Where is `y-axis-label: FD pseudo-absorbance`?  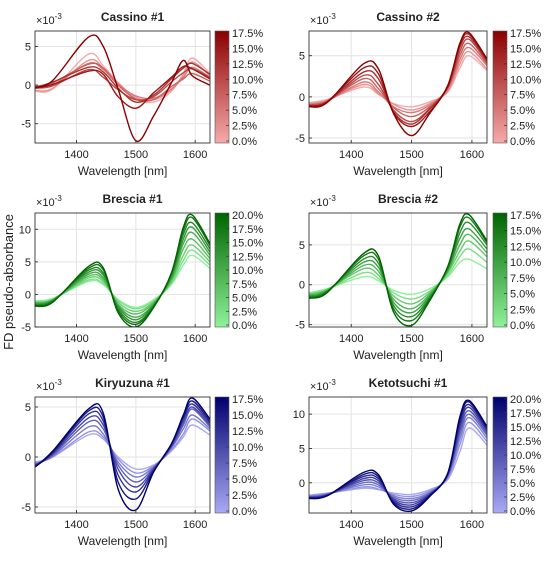 y-axis-label: FD pseudo-absorbance is located at coordinates (8, 282).